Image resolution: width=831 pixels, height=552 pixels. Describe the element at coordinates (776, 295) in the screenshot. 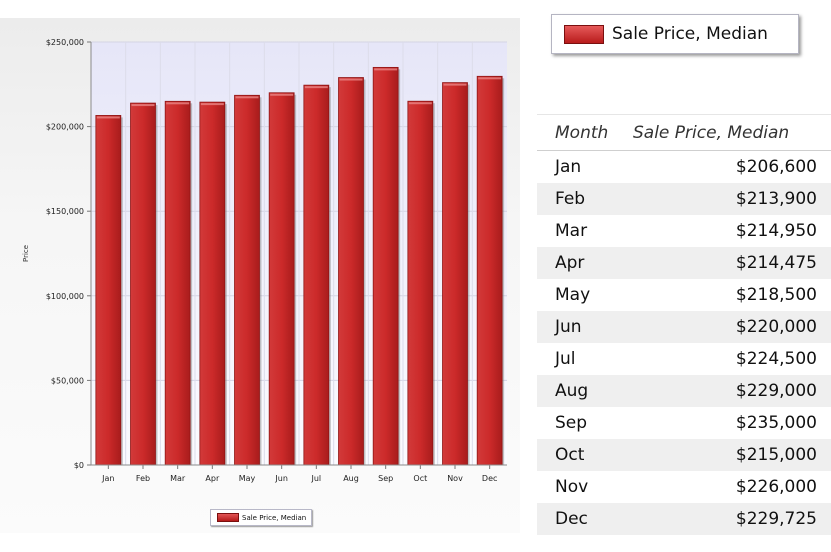

I see `cell-price: $218,500` at that location.